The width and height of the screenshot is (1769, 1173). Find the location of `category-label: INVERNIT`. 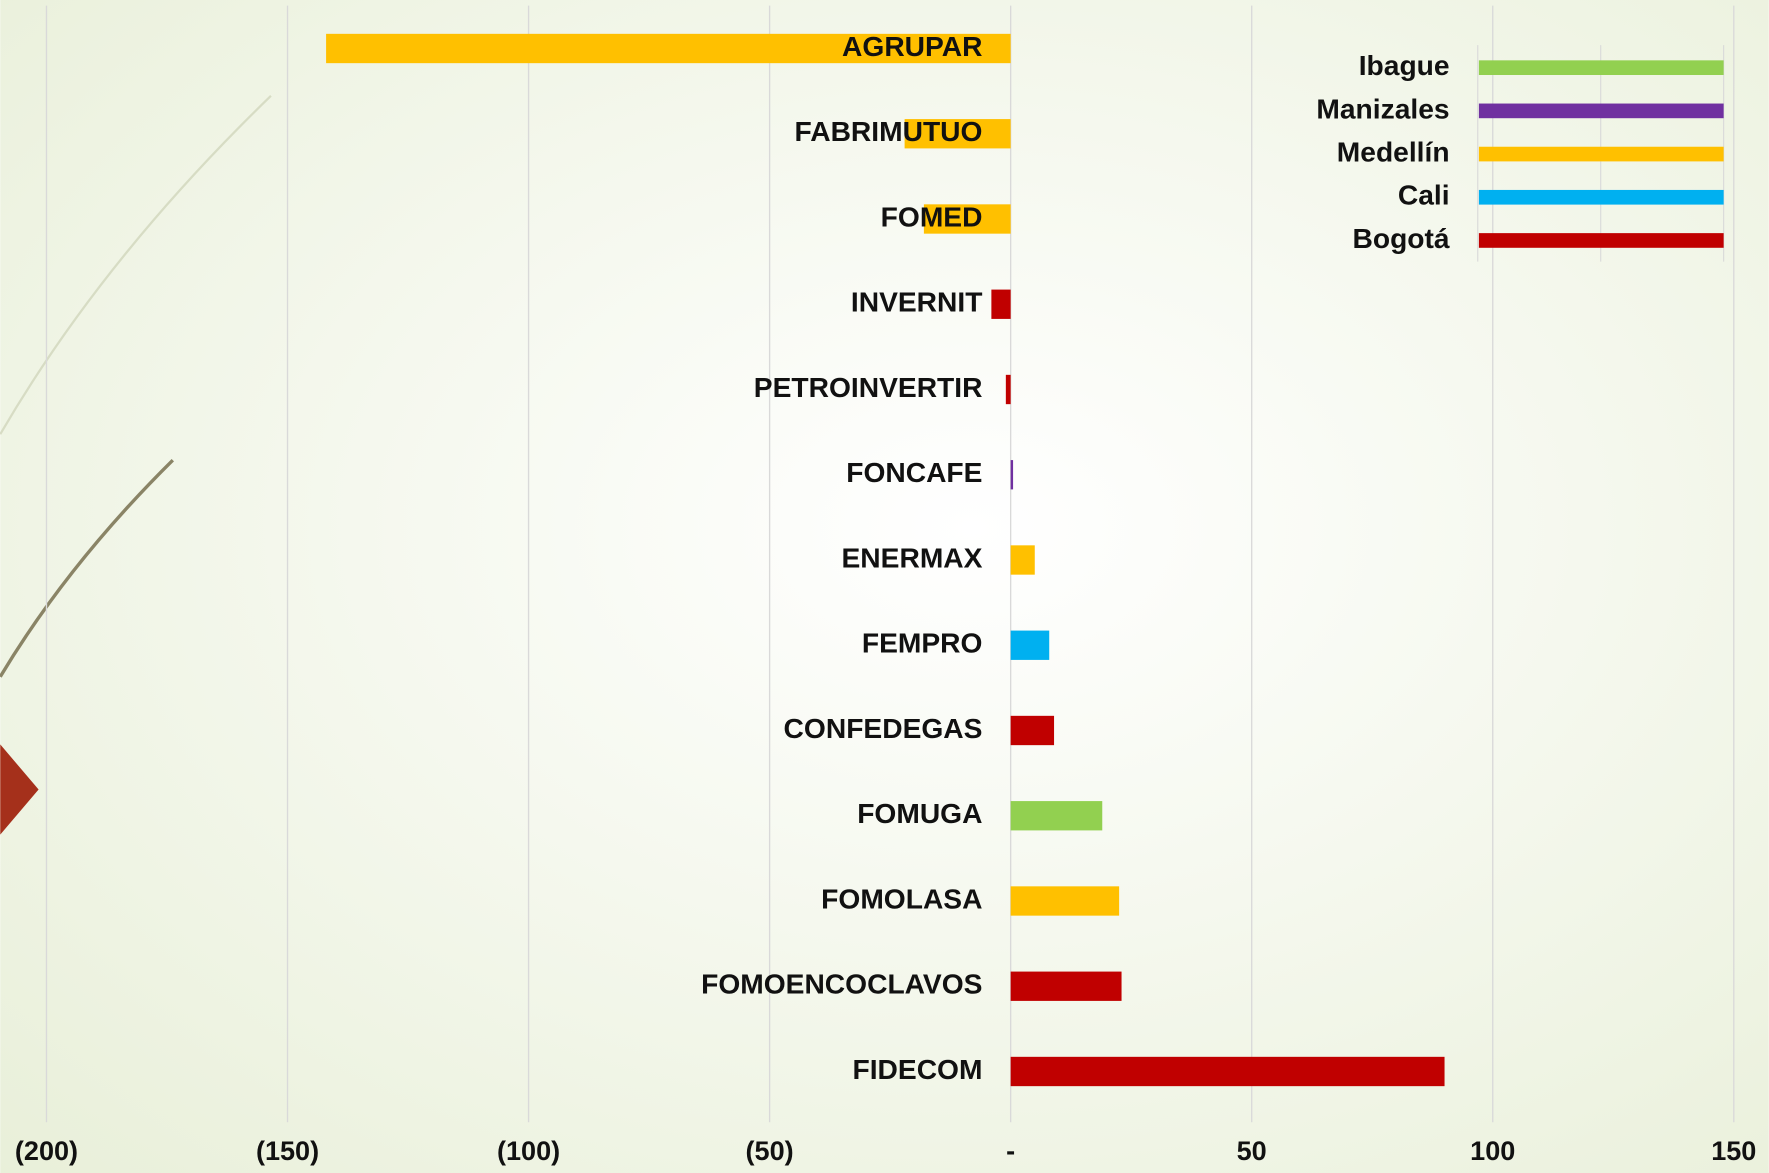

category-label: INVERNIT is located at coordinates (917, 302).